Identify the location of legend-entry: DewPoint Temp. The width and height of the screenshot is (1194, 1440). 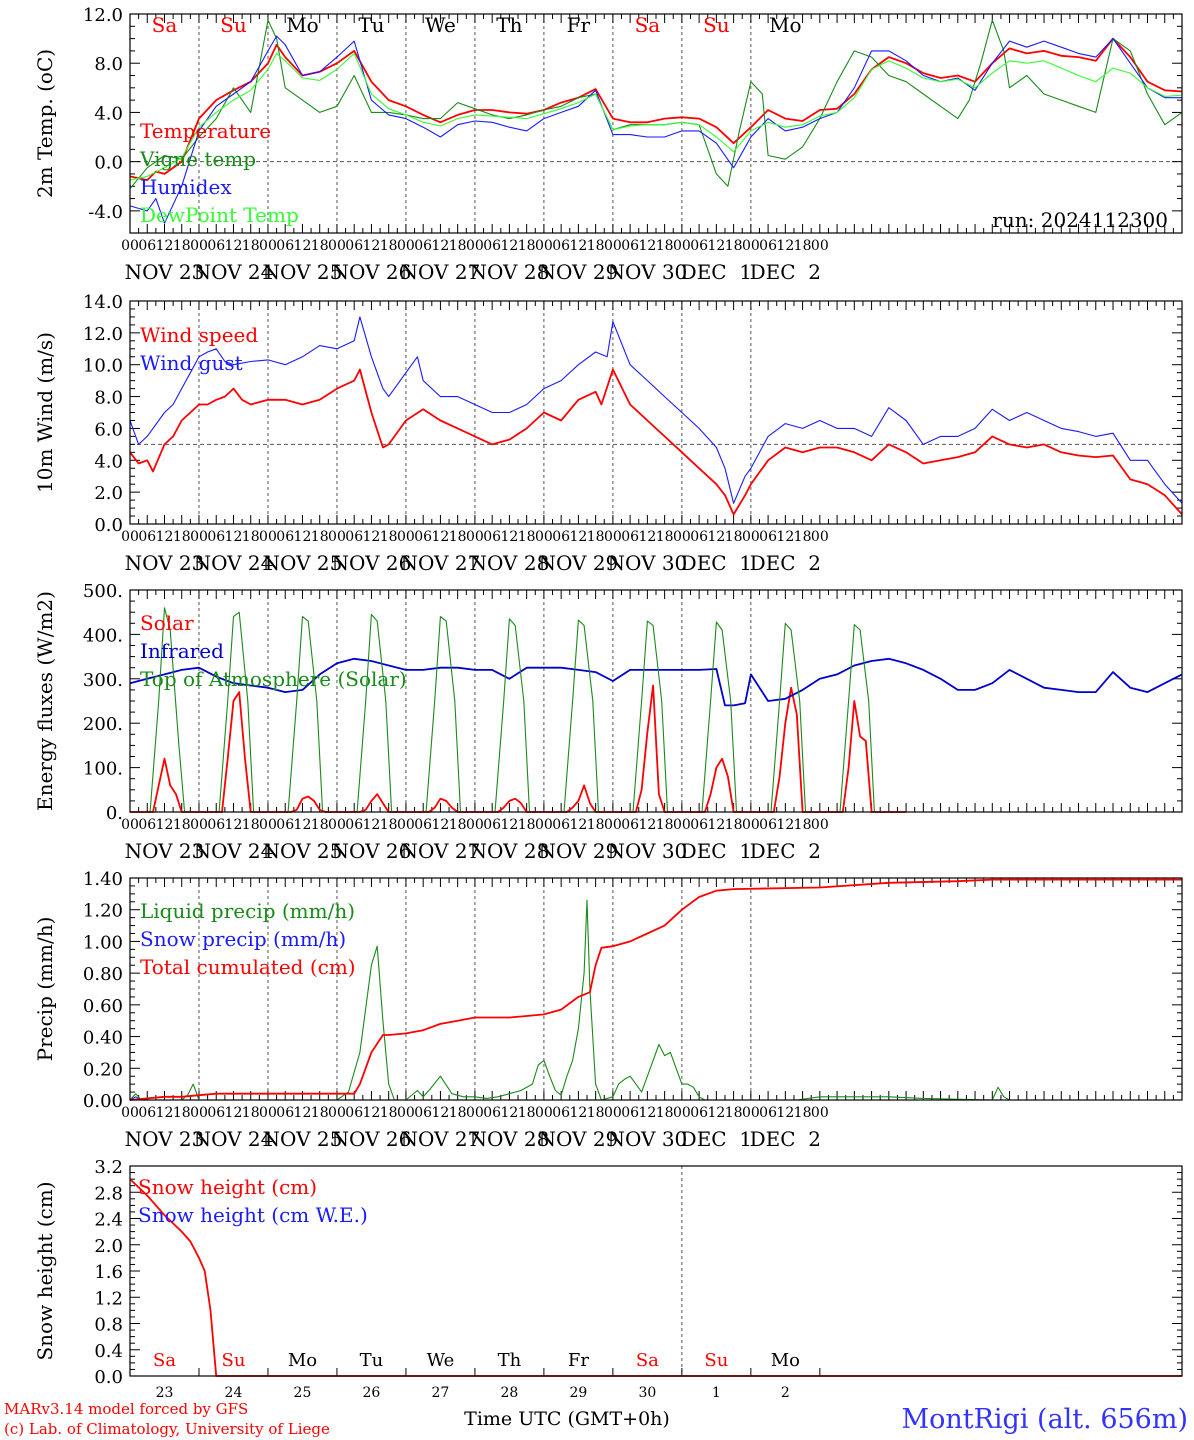
(219, 215).